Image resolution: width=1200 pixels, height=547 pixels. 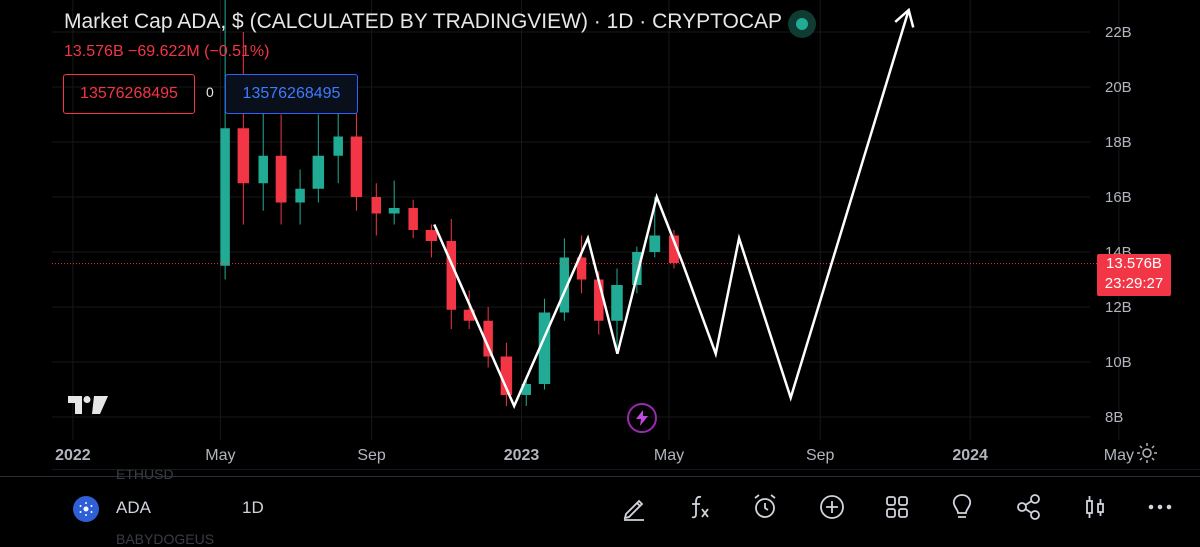 What do you see at coordinates (210, 92) in the screenshot?
I see `spread-value: 0` at bounding box center [210, 92].